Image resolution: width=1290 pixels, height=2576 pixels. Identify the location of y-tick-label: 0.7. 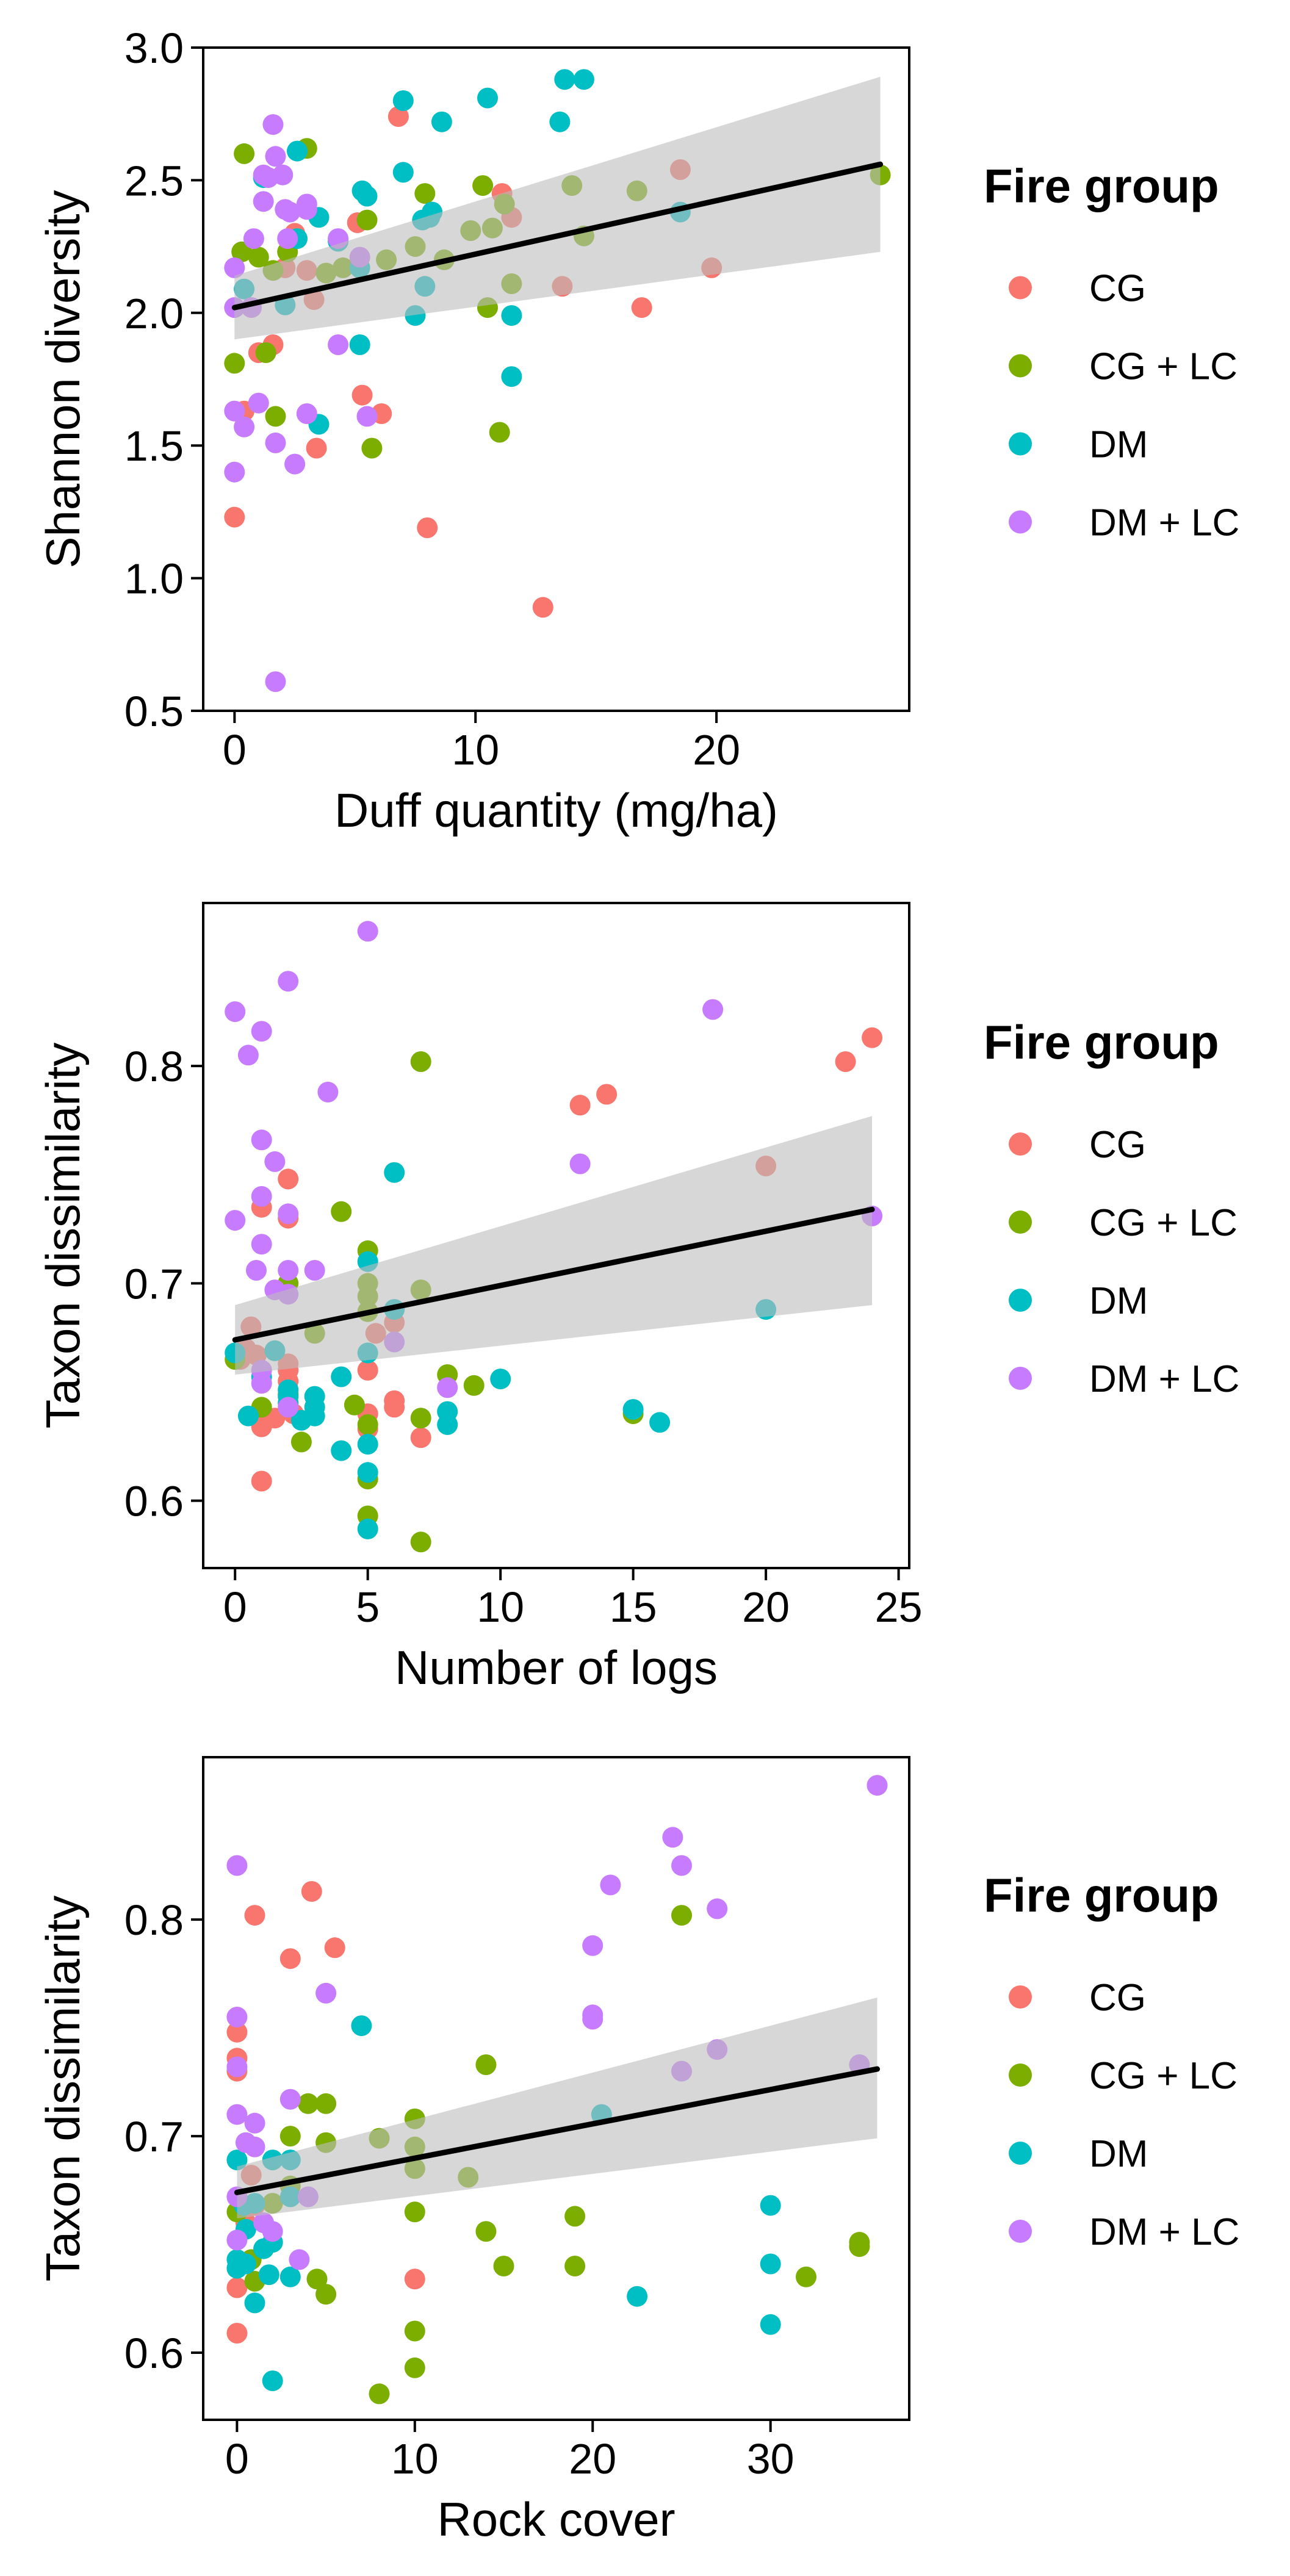
(154, 2136).